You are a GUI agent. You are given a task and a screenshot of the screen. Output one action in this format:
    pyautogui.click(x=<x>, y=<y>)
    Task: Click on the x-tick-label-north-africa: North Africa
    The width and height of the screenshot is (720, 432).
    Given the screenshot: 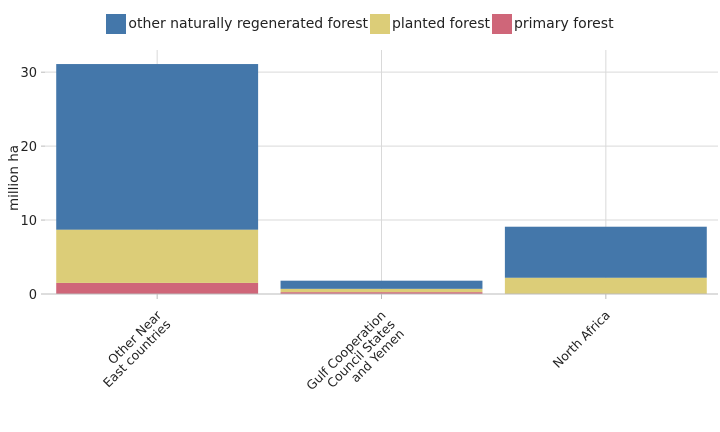 What is the action you would take?
    pyautogui.click(x=581, y=339)
    